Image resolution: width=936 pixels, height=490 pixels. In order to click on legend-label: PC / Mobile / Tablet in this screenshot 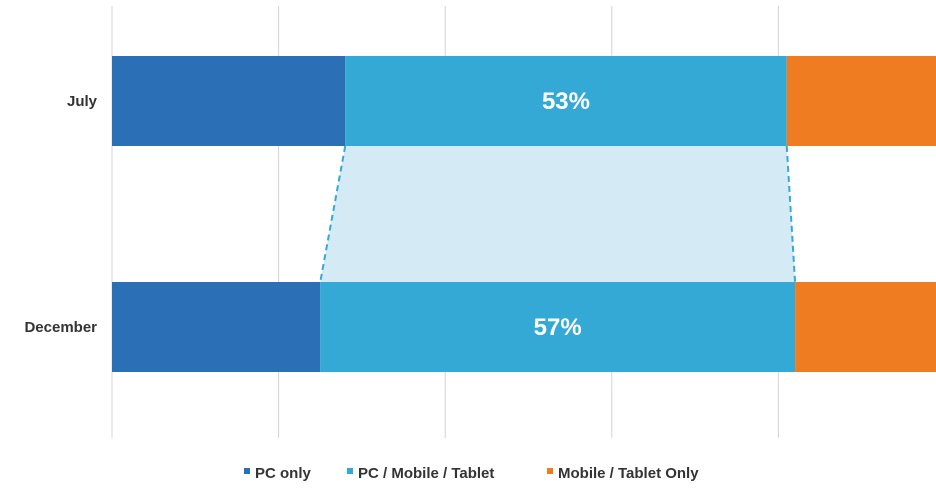, I will do `click(426, 473)`.